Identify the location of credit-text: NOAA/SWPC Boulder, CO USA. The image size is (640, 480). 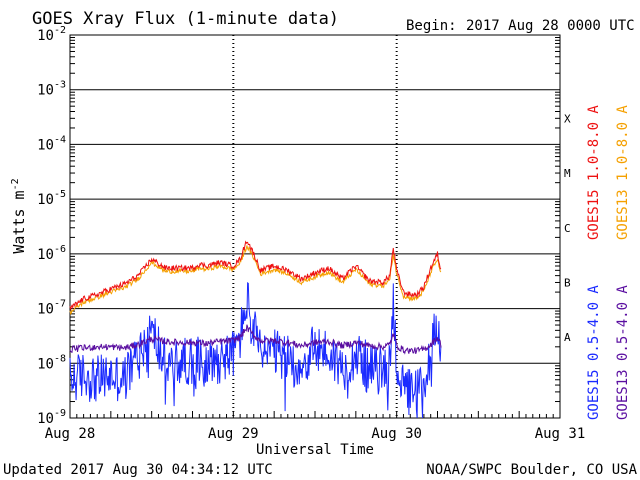
(531, 470).